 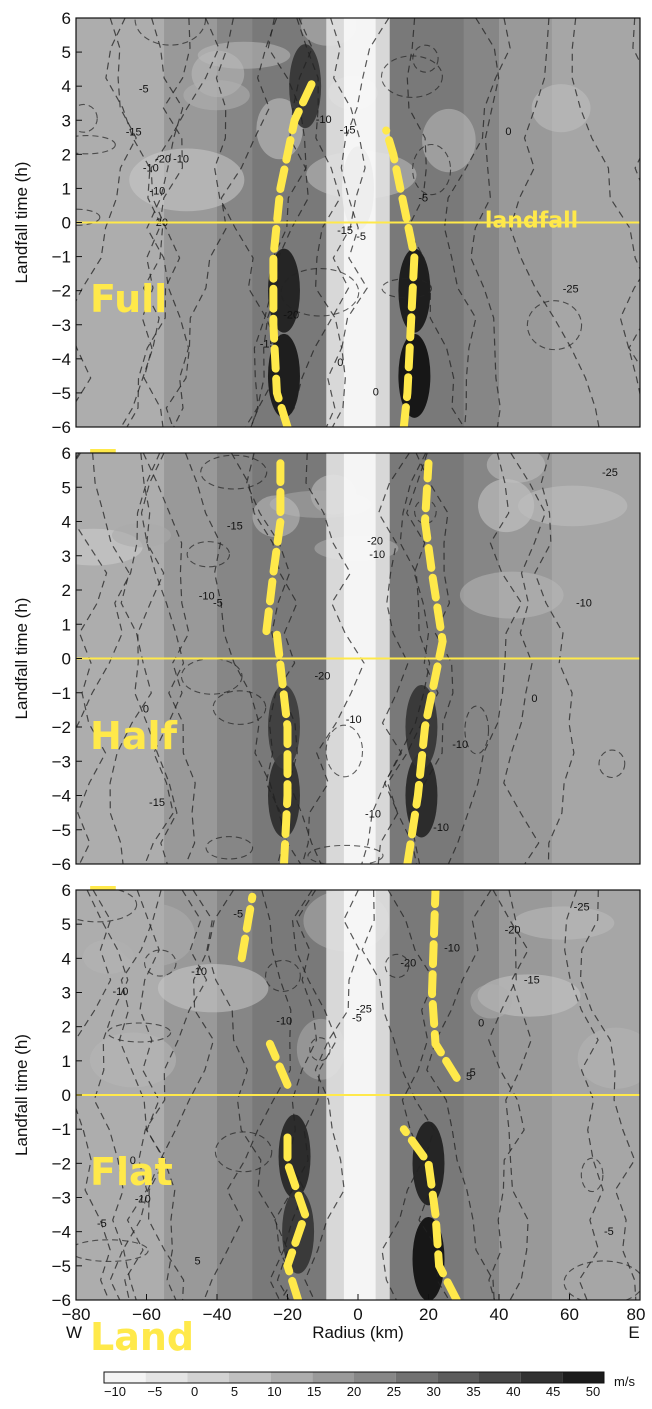 What do you see at coordinates (531, 221) in the screenshot?
I see `landfall-annotation: landfall` at bounding box center [531, 221].